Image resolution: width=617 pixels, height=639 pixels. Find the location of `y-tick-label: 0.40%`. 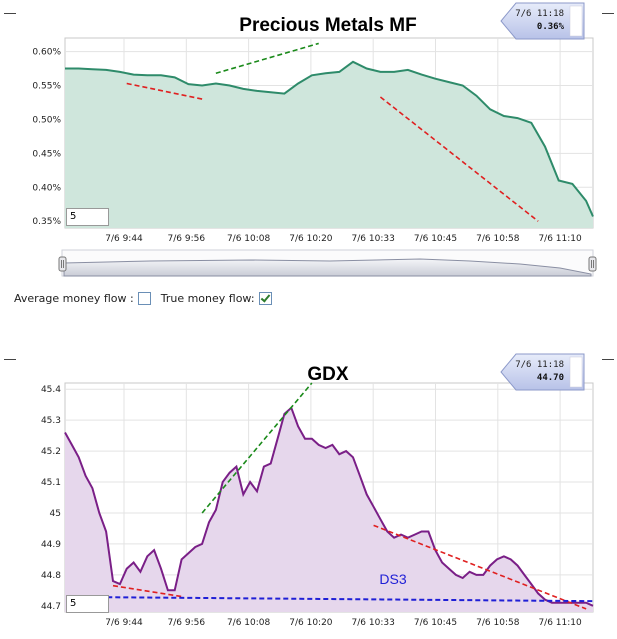

y-tick-label: 0.40% is located at coordinates (46, 188).